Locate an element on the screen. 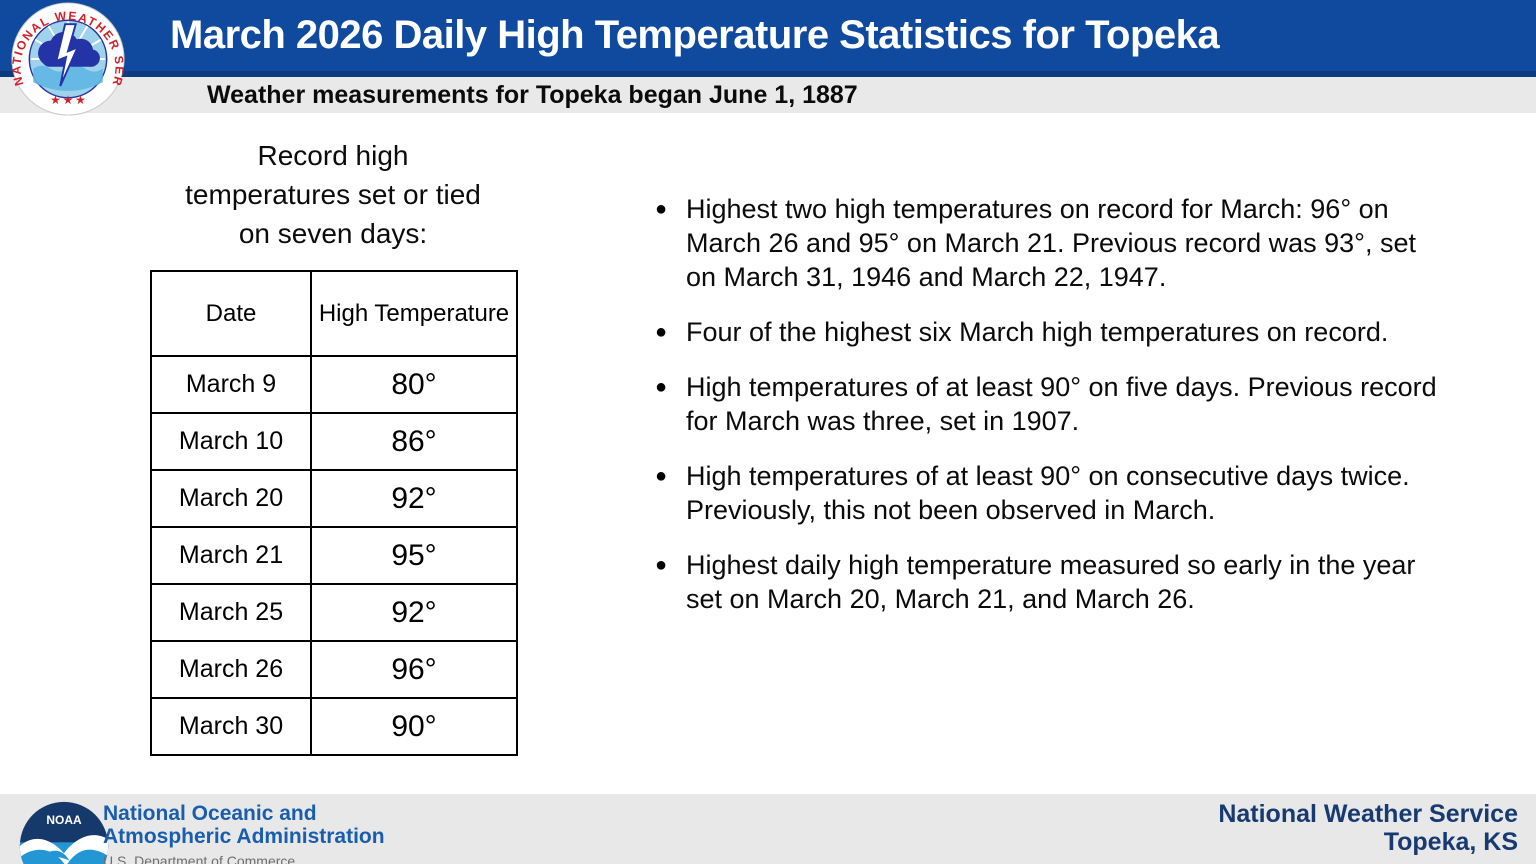 This screenshot has width=1536, height=864. nws-logo-icon: NATIONAL WEATHER SERVICE ★ ★ ★ is located at coordinates (67, 58).